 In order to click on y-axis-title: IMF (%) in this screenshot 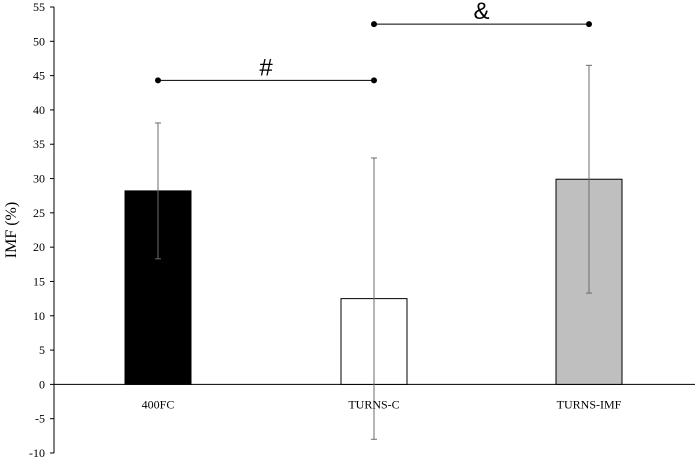, I will do `click(11, 230)`.